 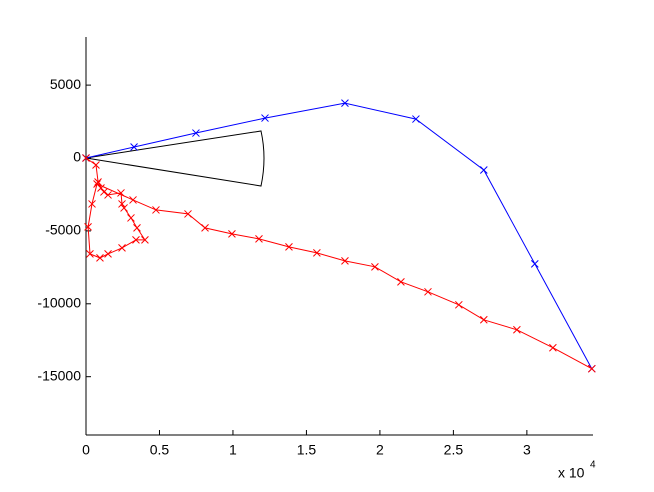 What do you see at coordinates (233, 450) in the screenshot?
I see `x-tick-label: 1` at bounding box center [233, 450].